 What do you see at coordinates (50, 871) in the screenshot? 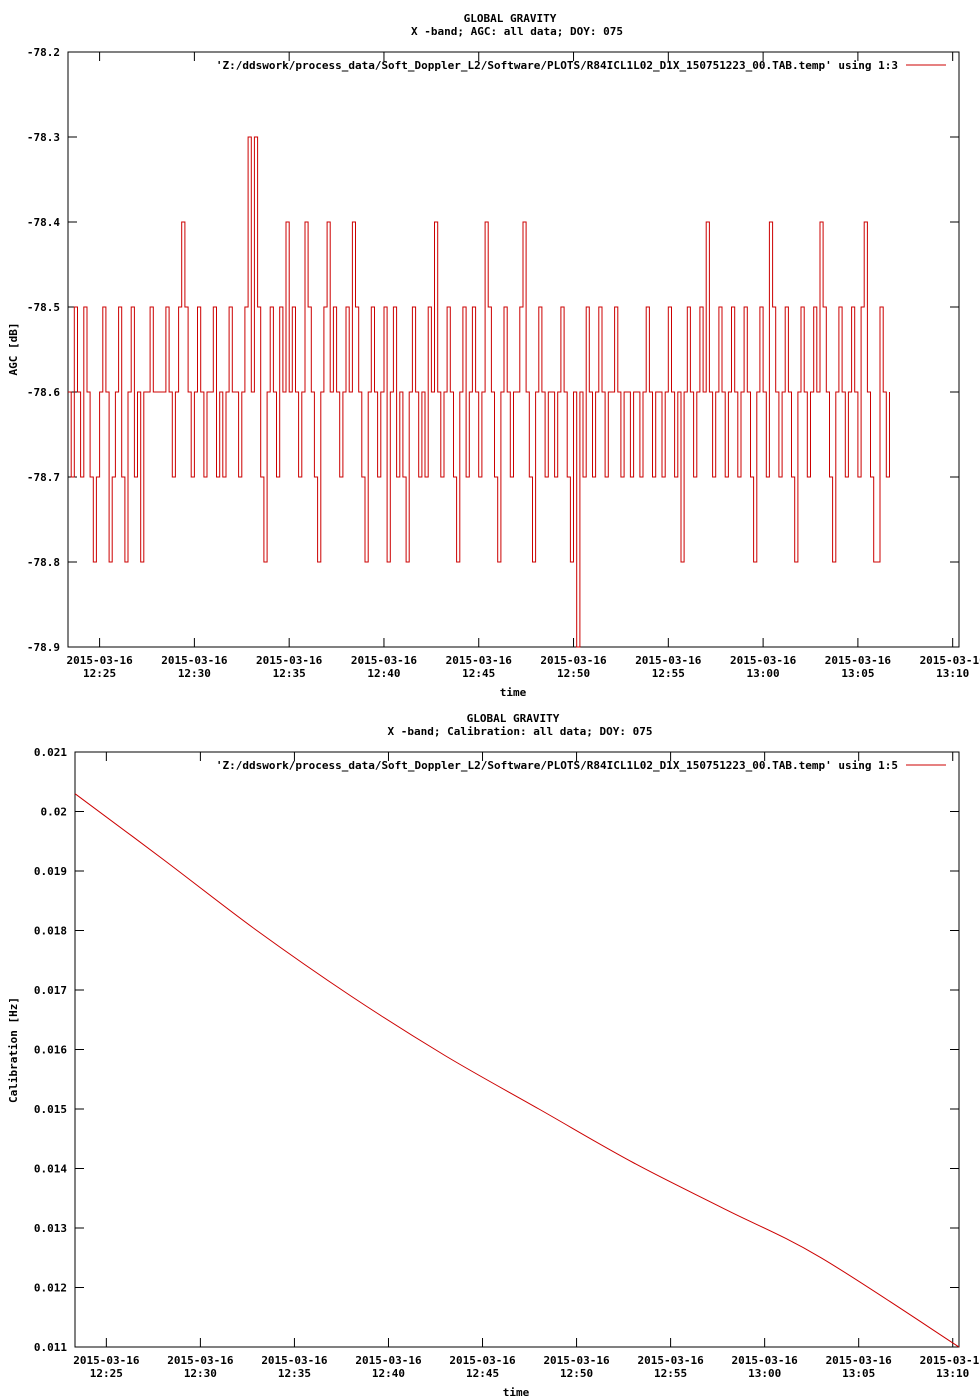
I see `y-tick-label: 0.019` at bounding box center [50, 871].